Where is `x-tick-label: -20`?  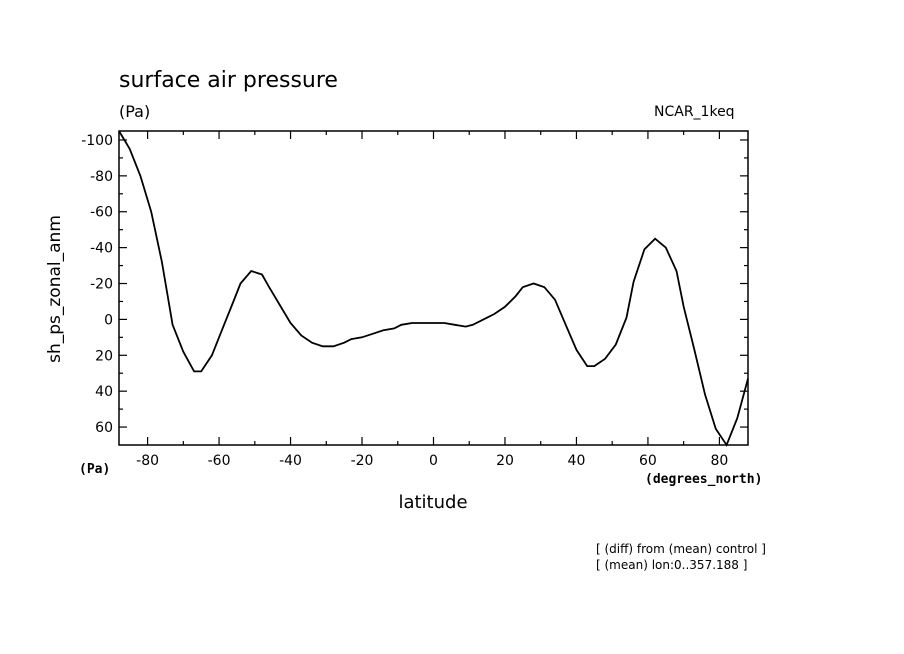 x-tick-label: -20 is located at coordinates (362, 461).